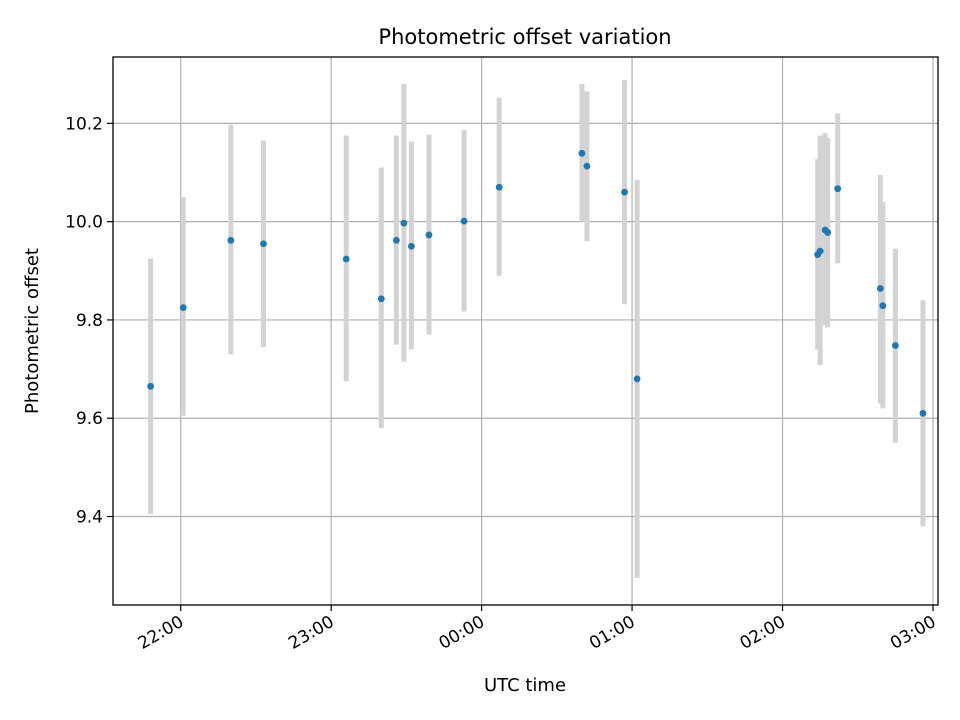  Describe the element at coordinates (32, 331) in the screenshot. I see `y-axis-label: Photometric offset` at that location.